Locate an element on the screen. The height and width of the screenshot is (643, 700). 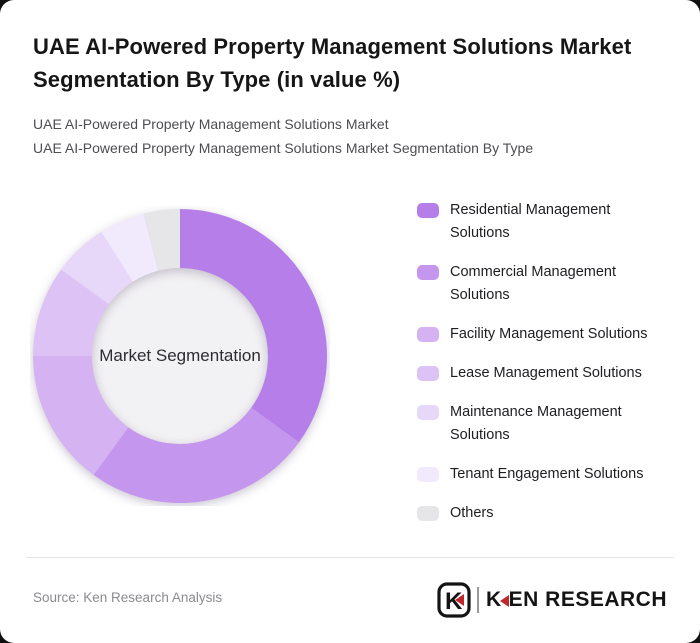
donut-hole is located at coordinates (180, 356).